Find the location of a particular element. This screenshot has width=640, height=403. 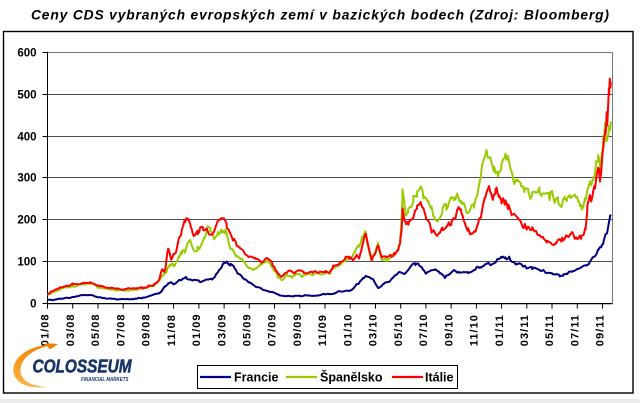

svg-text: Francie is located at coordinates (256, 378).